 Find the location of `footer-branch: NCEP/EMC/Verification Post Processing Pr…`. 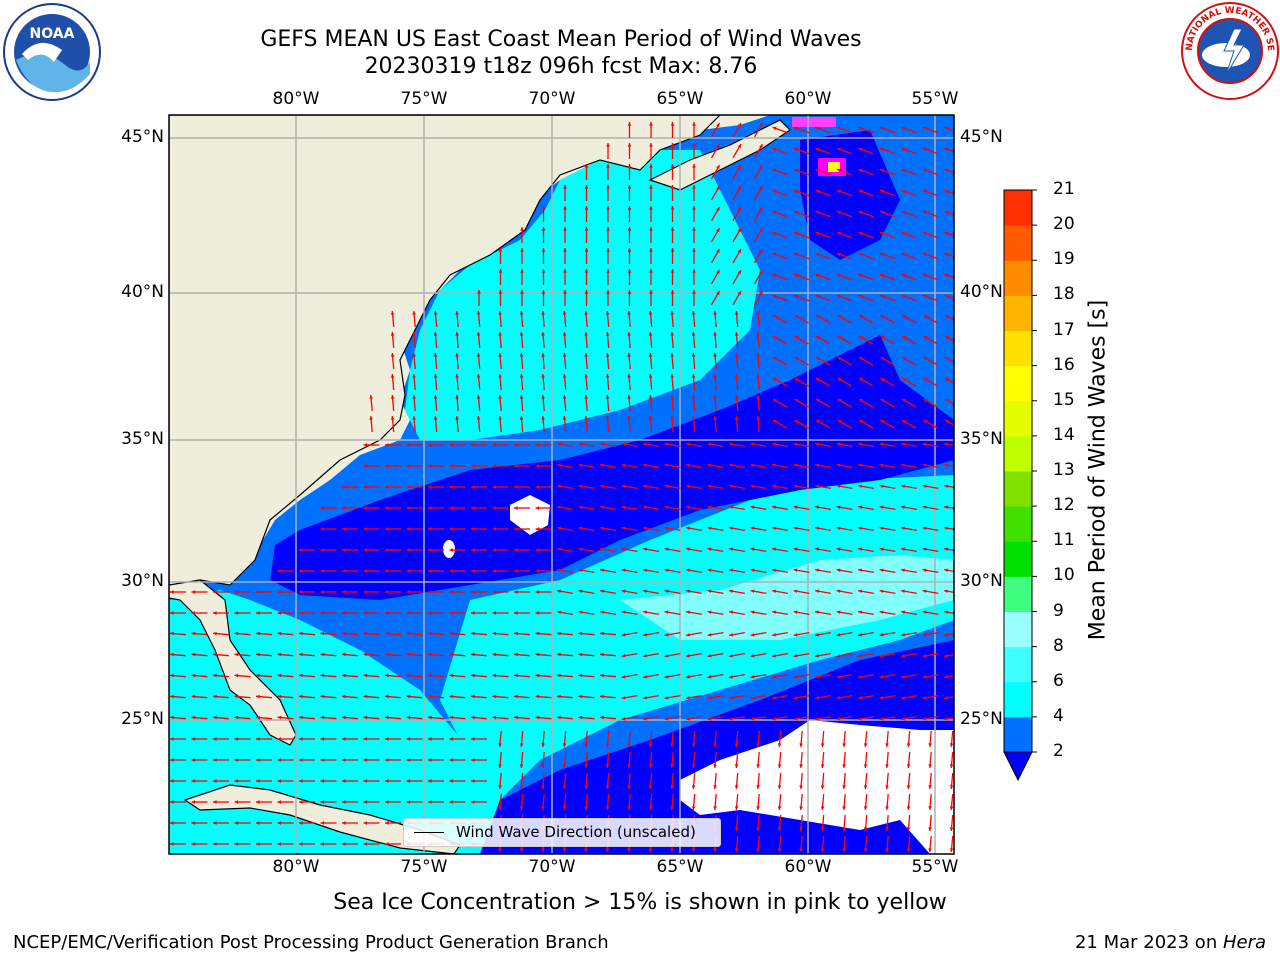

footer-branch: NCEP/EMC/Verification Post Processing Pr… is located at coordinates (311, 942).